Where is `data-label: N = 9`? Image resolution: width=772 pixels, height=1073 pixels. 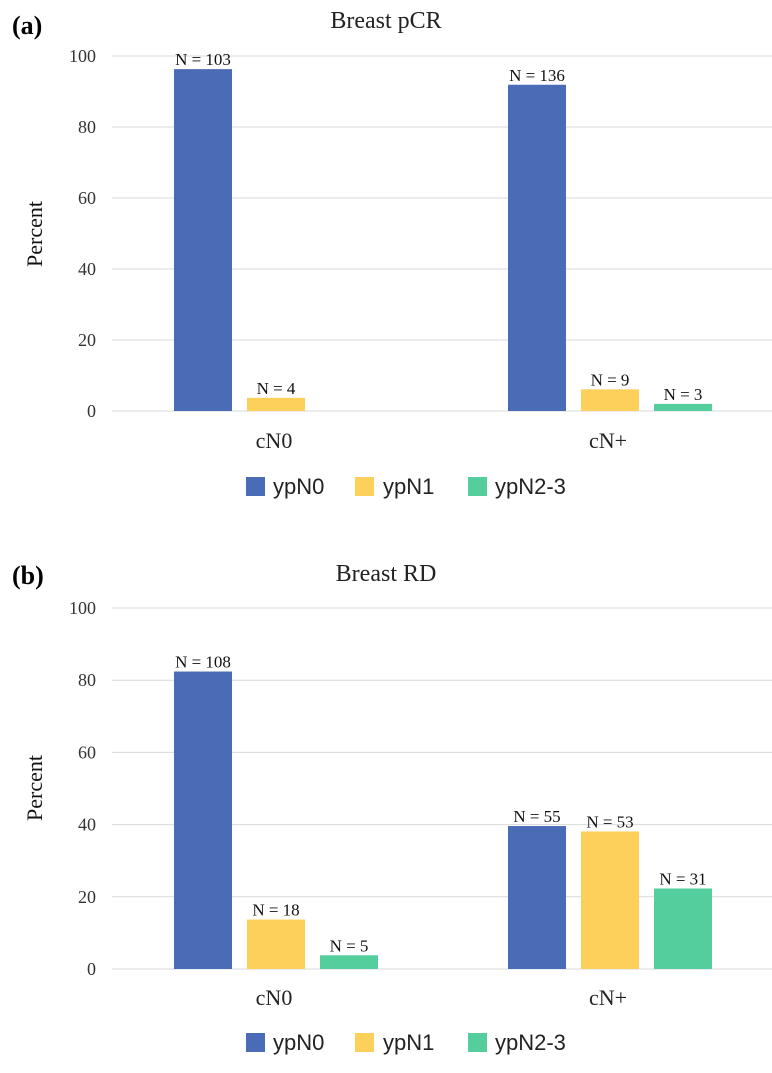 data-label: N = 9 is located at coordinates (610, 379).